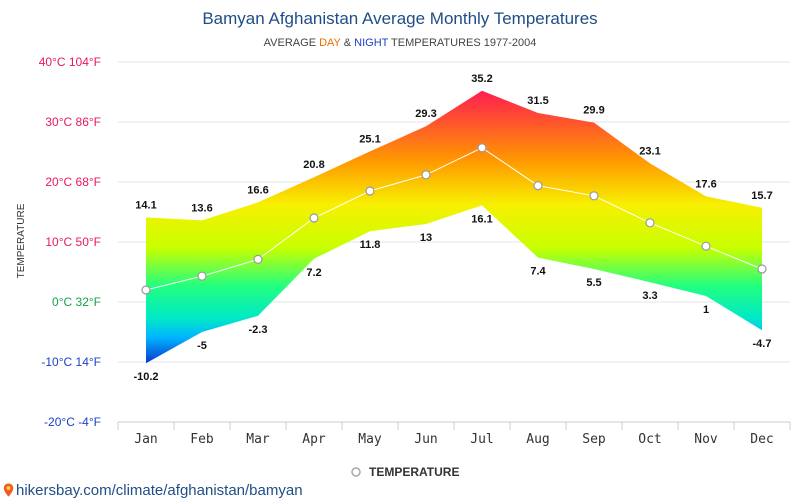  I want to click on subtitle-amp: &, so click(347, 43).